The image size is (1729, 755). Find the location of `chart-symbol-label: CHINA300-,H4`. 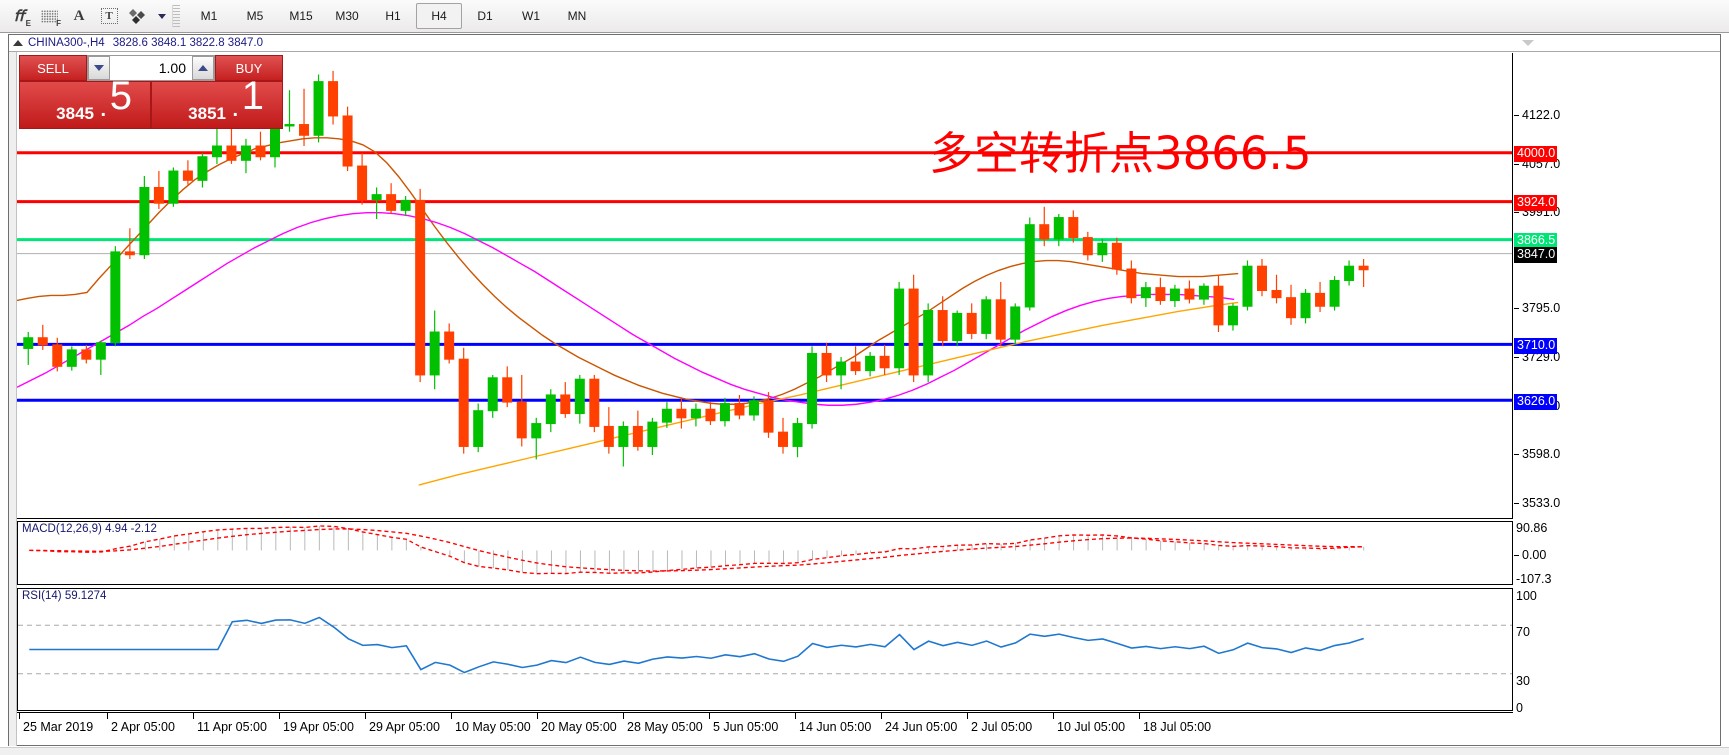

chart-symbol-label: CHINA300-,H4 is located at coordinates (66, 43).